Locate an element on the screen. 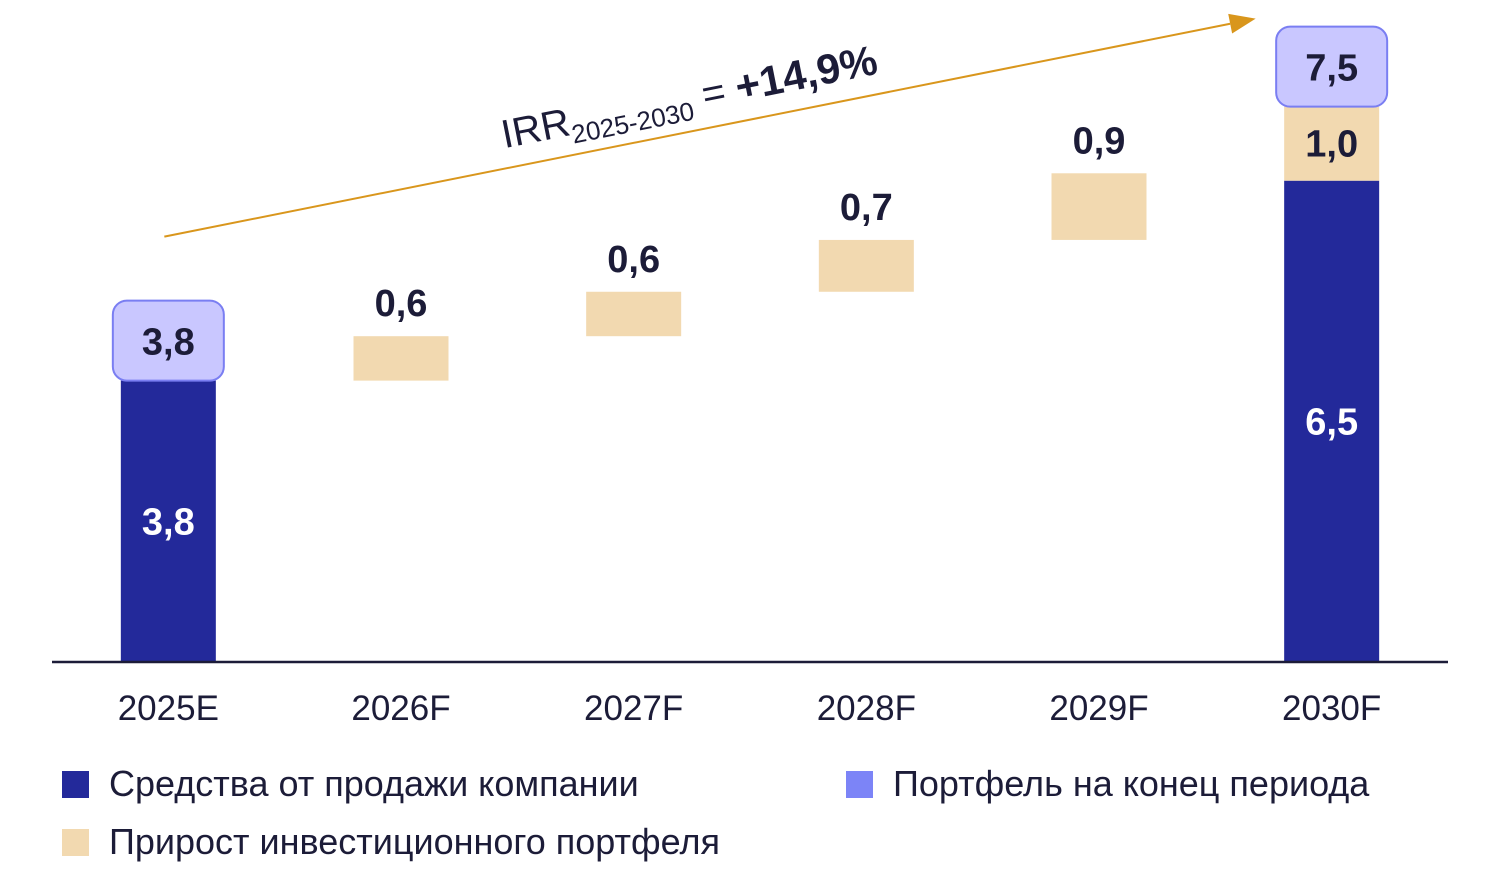  data-label-growth: 0,7 is located at coordinates (866, 208).